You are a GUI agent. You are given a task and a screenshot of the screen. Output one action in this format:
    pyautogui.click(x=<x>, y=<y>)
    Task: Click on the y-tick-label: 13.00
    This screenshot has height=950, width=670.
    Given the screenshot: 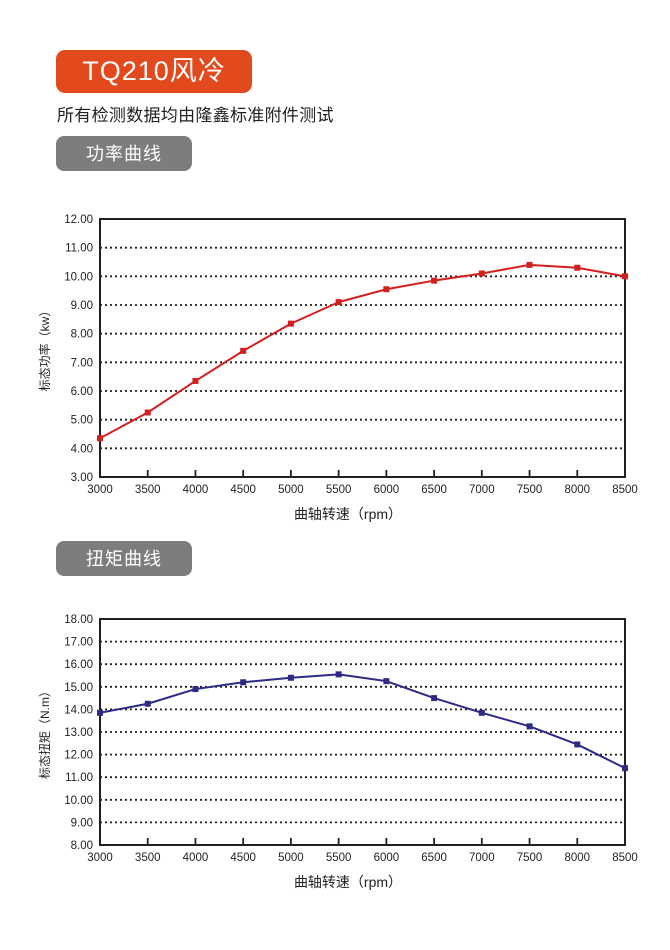 What is the action you would take?
    pyautogui.click(x=78, y=733)
    